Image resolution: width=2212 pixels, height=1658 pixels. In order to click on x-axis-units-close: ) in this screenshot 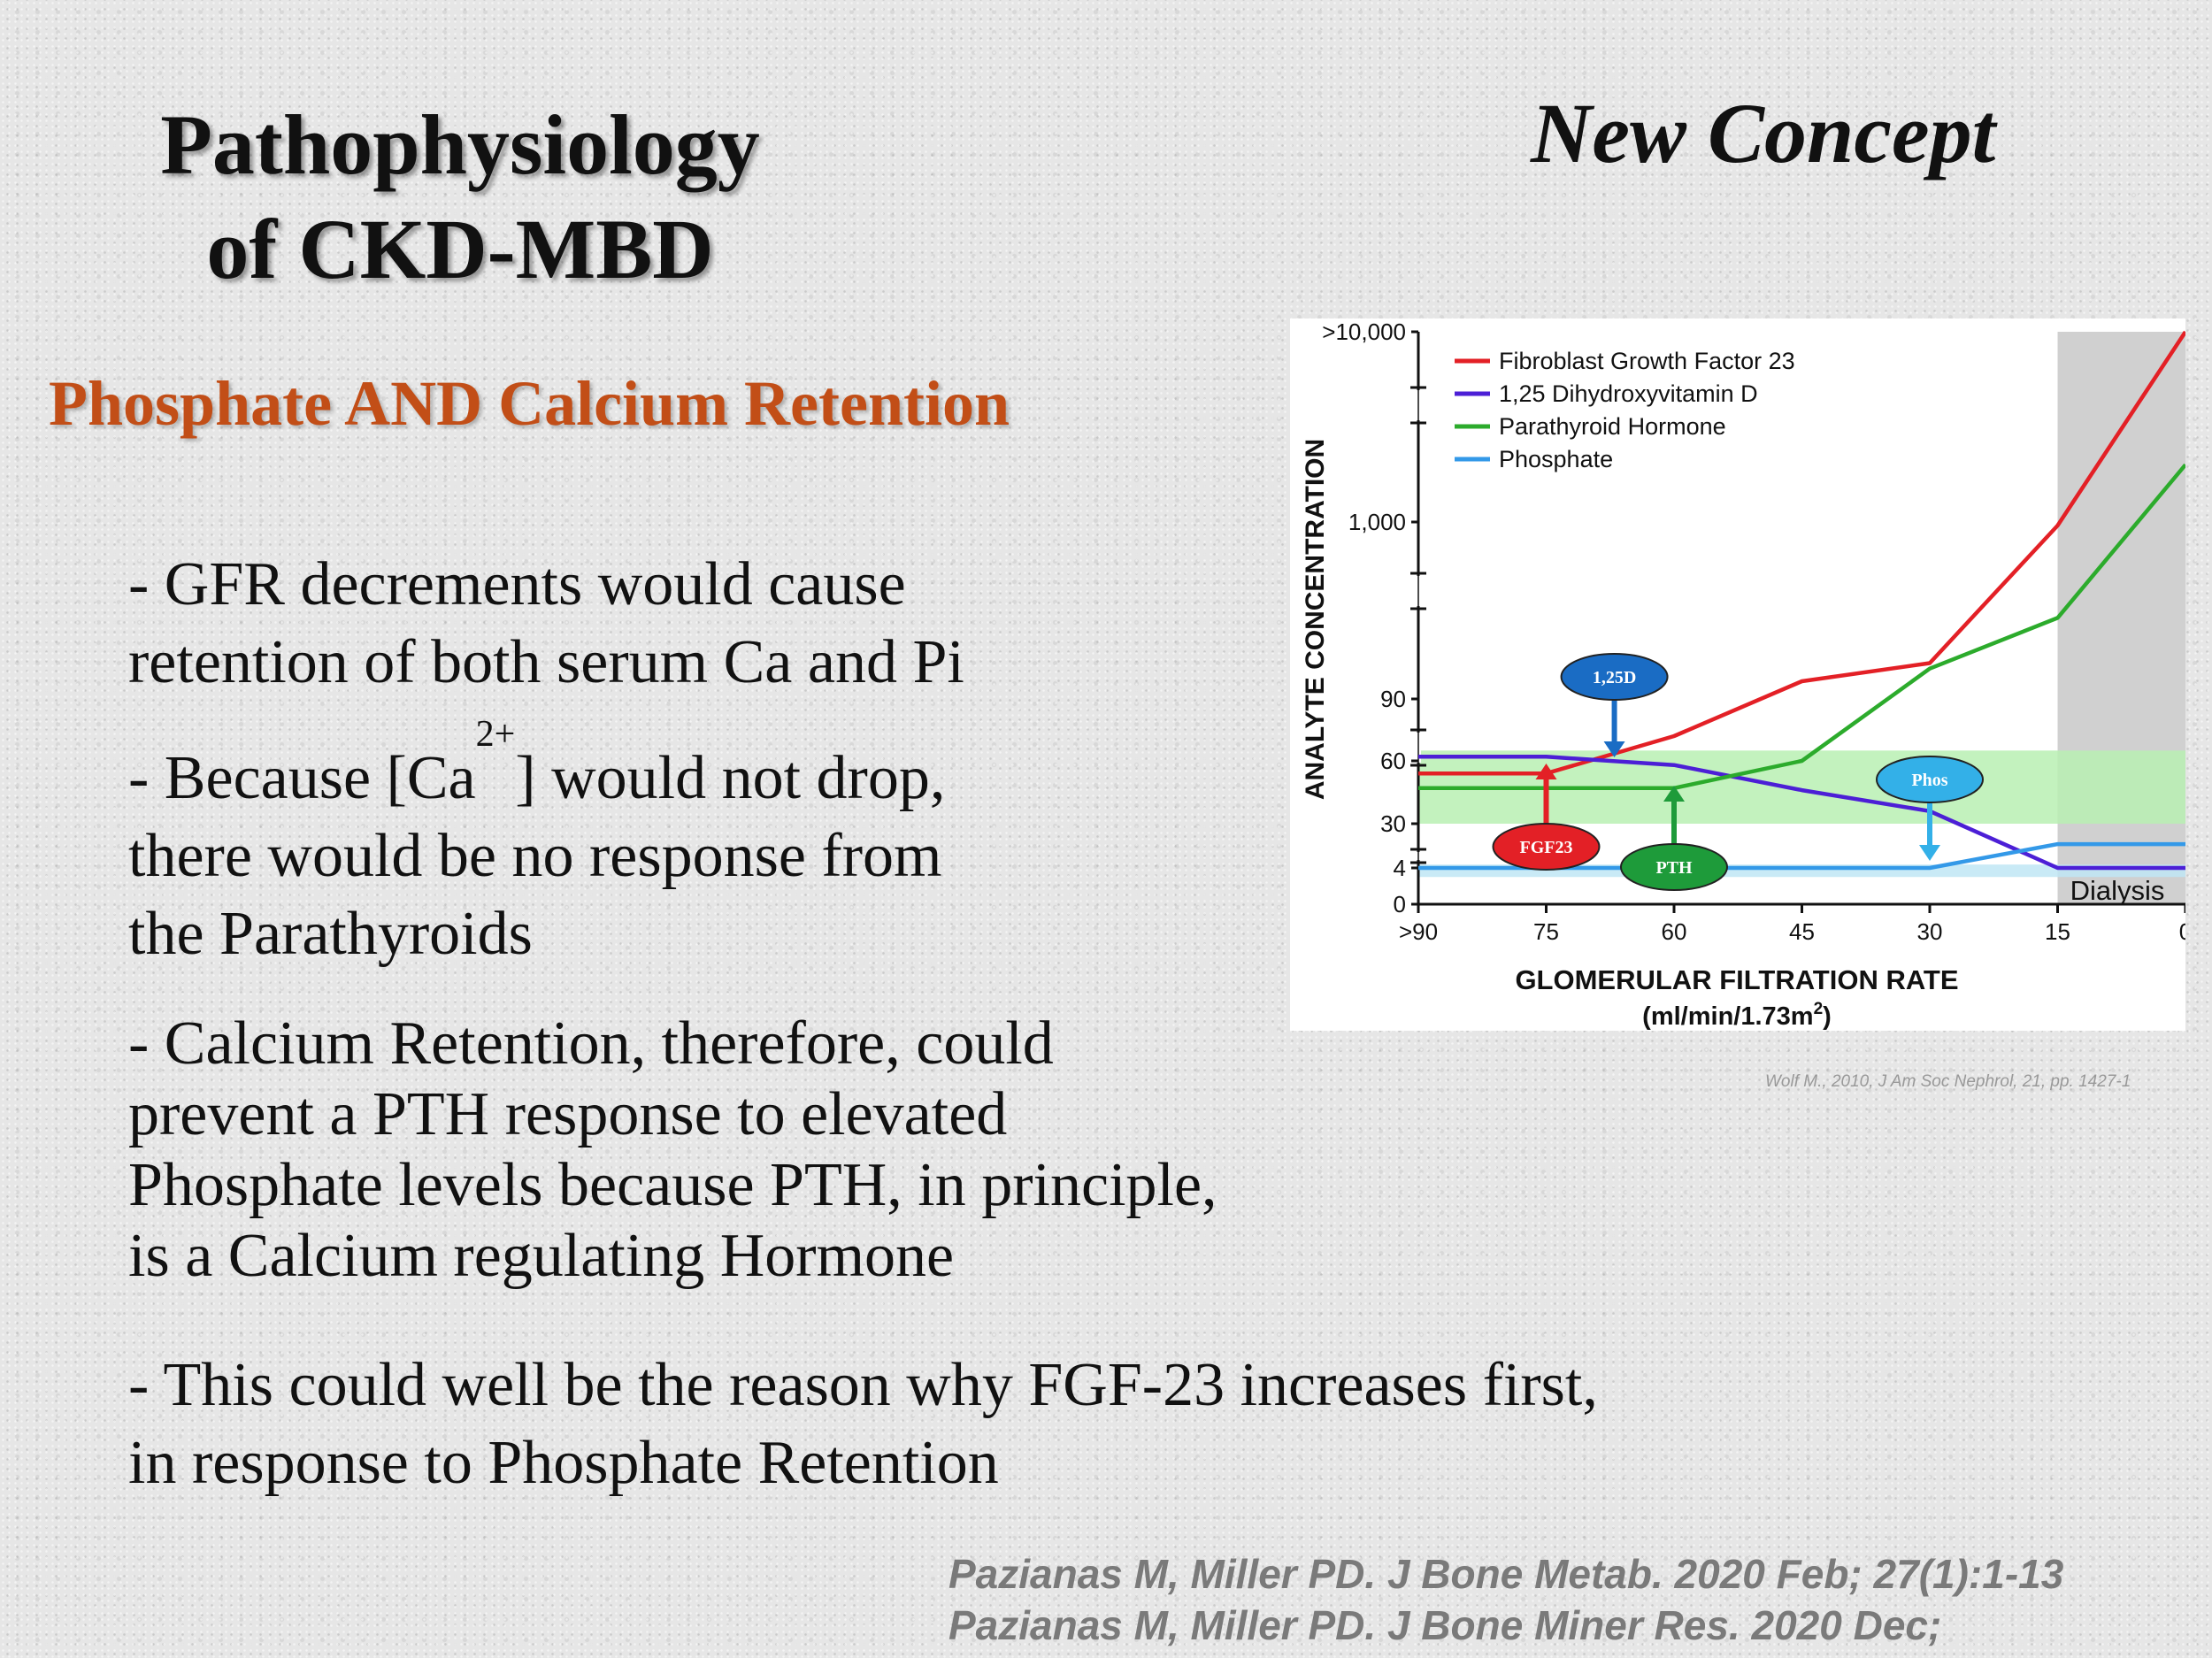, I will do `click(1828, 1016)`.